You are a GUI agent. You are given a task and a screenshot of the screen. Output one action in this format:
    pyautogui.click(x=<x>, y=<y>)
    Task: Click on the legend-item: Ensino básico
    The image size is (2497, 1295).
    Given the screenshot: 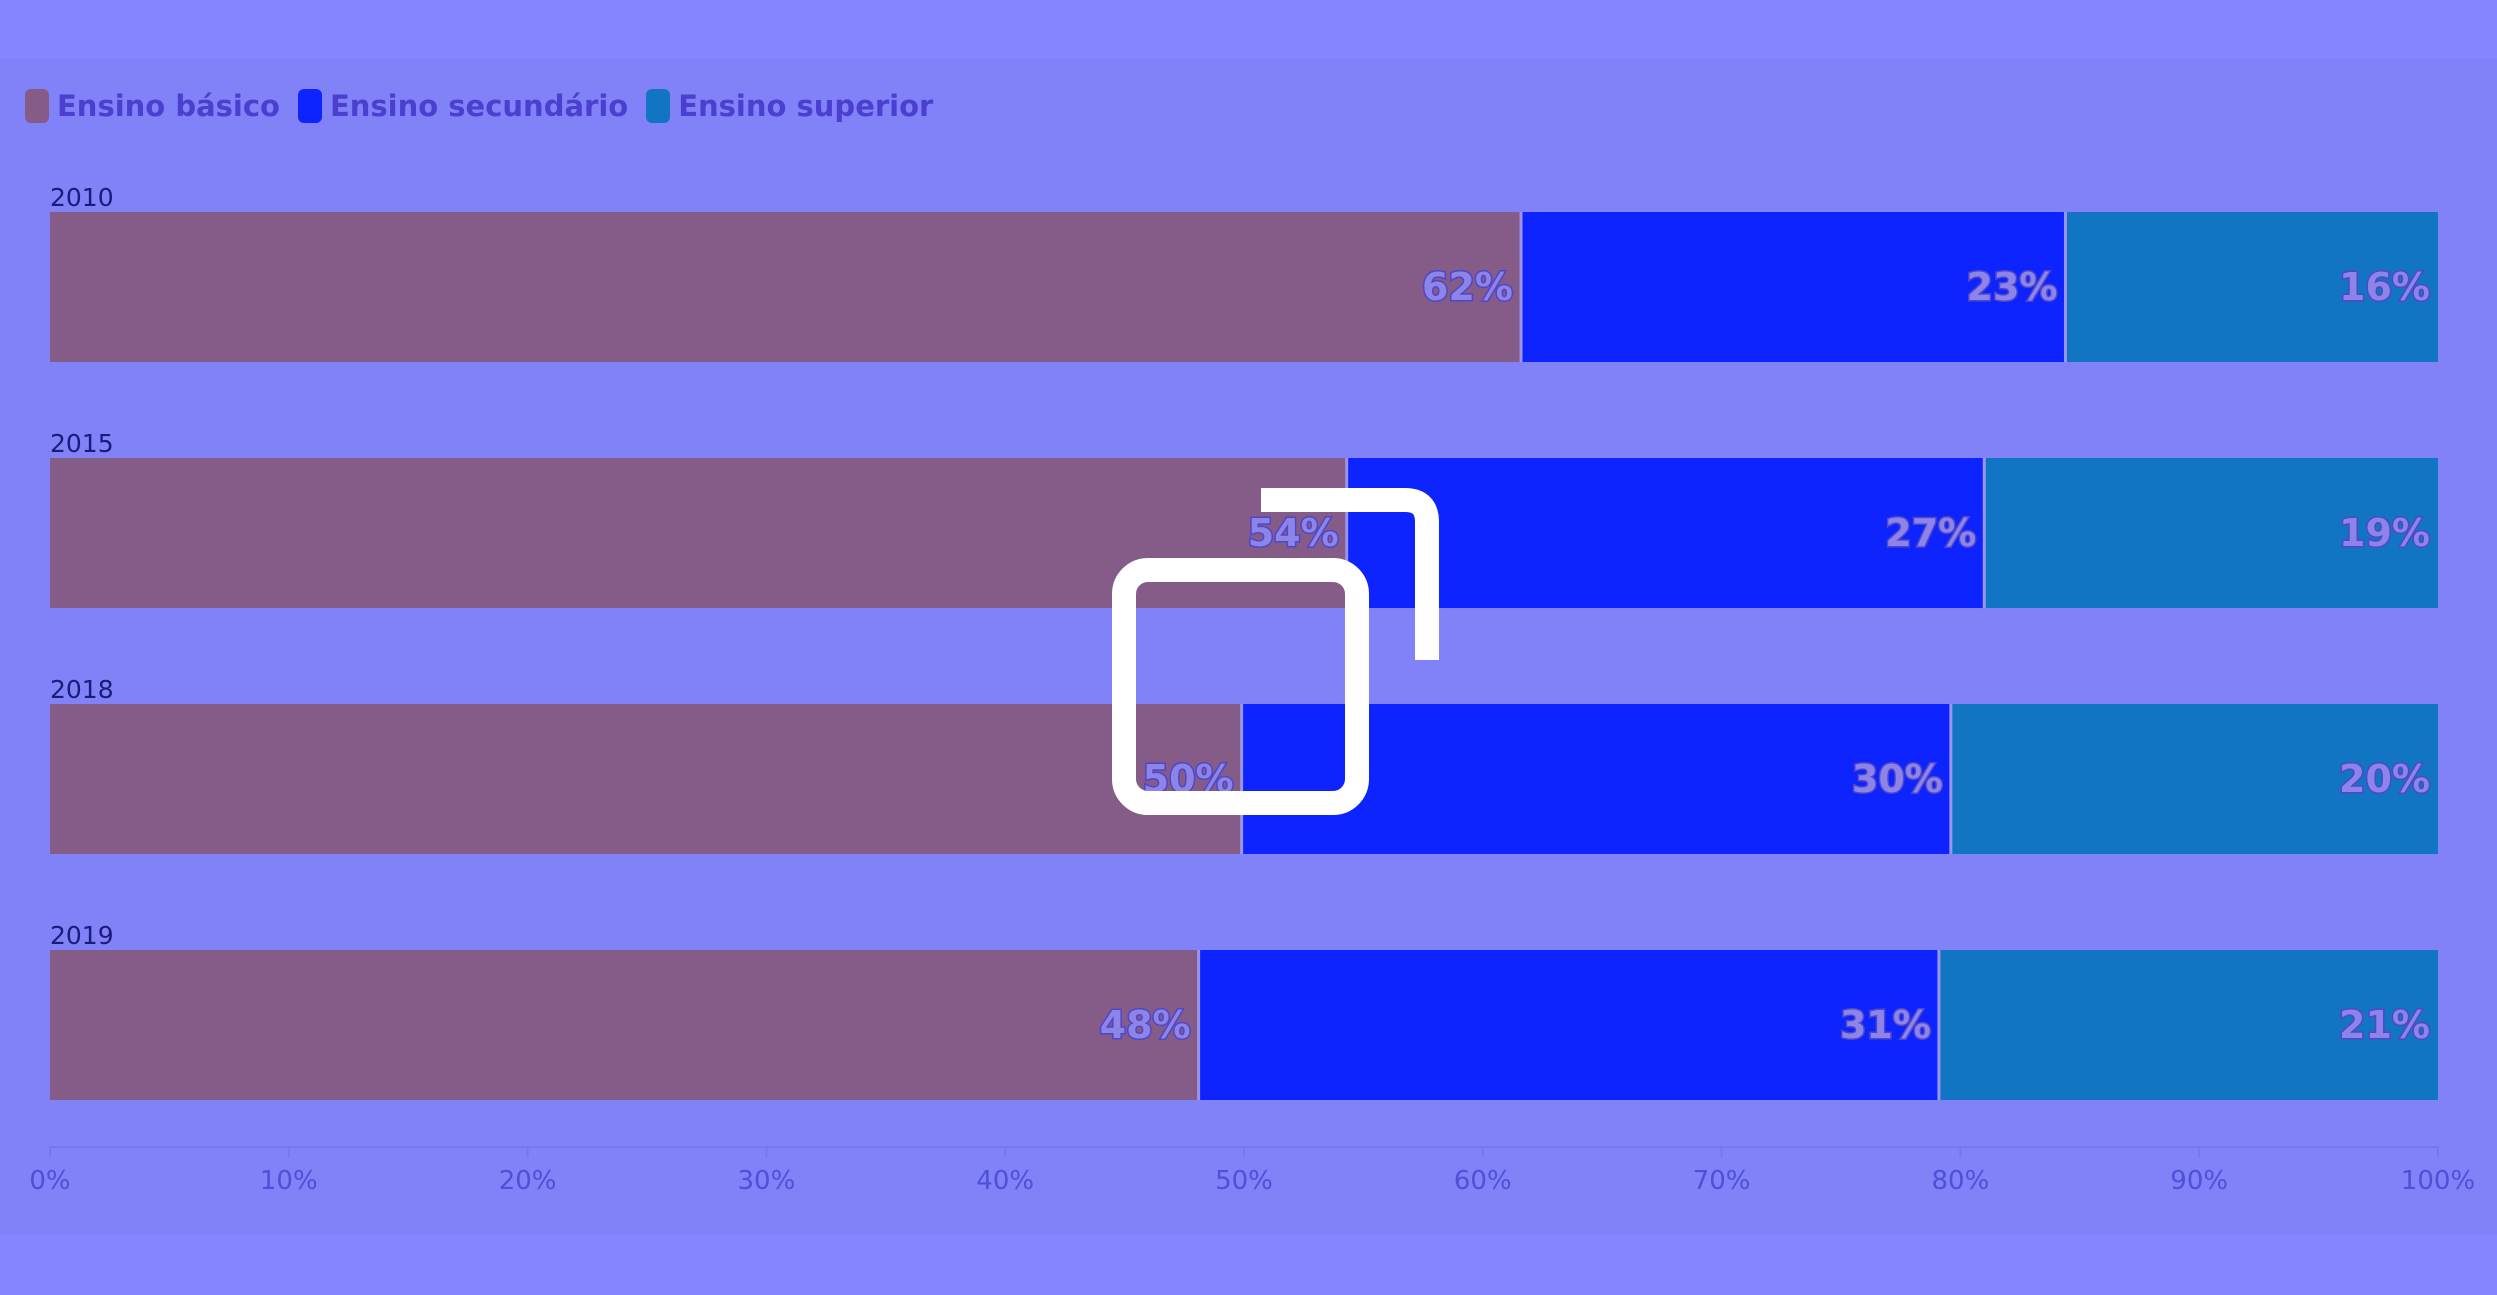 What is the action you would take?
    pyautogui.click(x=152, y=106)
    